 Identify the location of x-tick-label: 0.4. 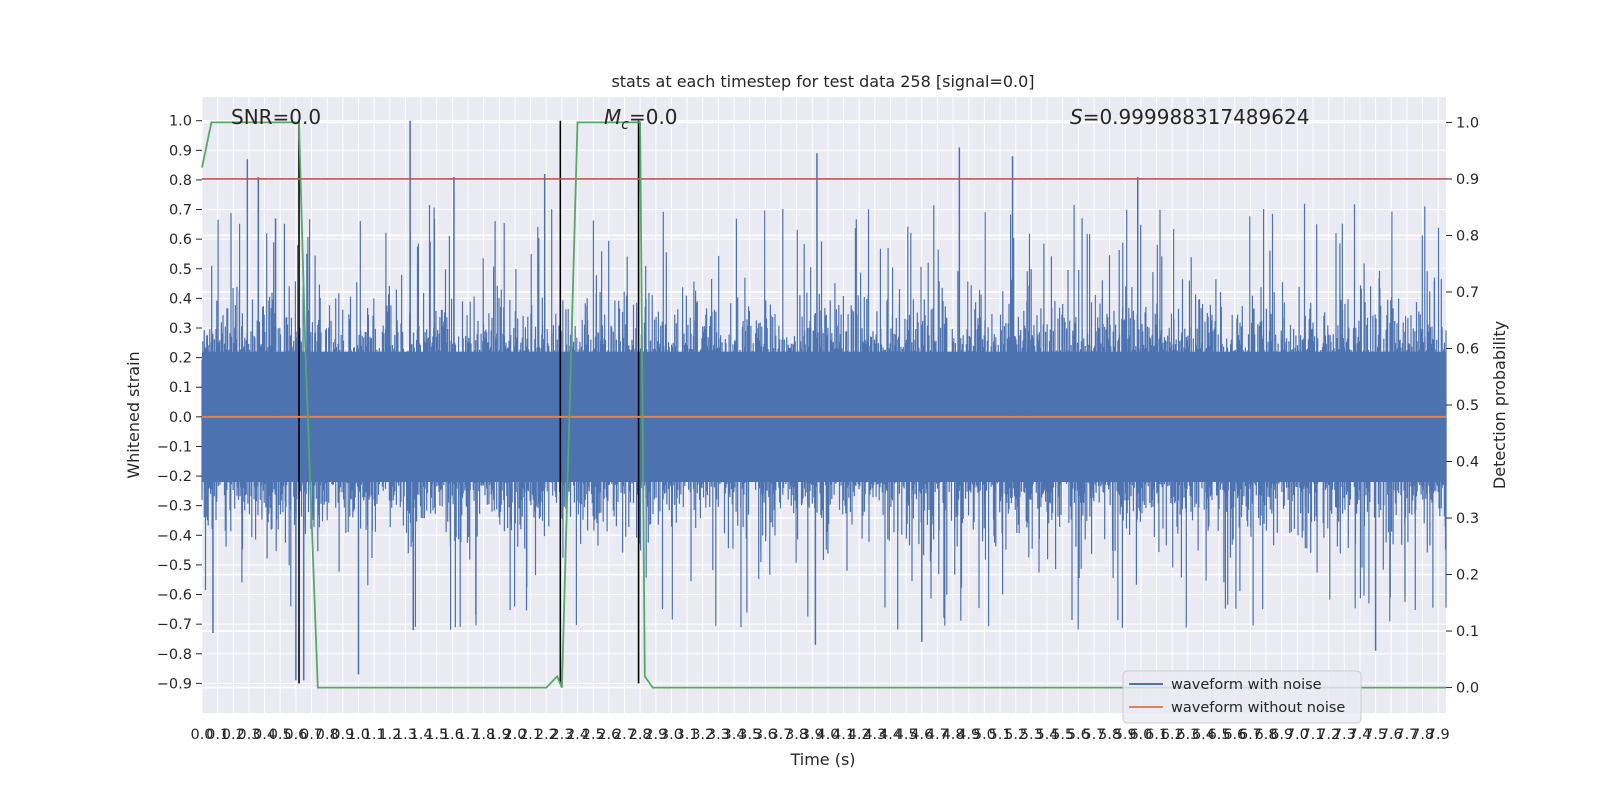
(264, 735).